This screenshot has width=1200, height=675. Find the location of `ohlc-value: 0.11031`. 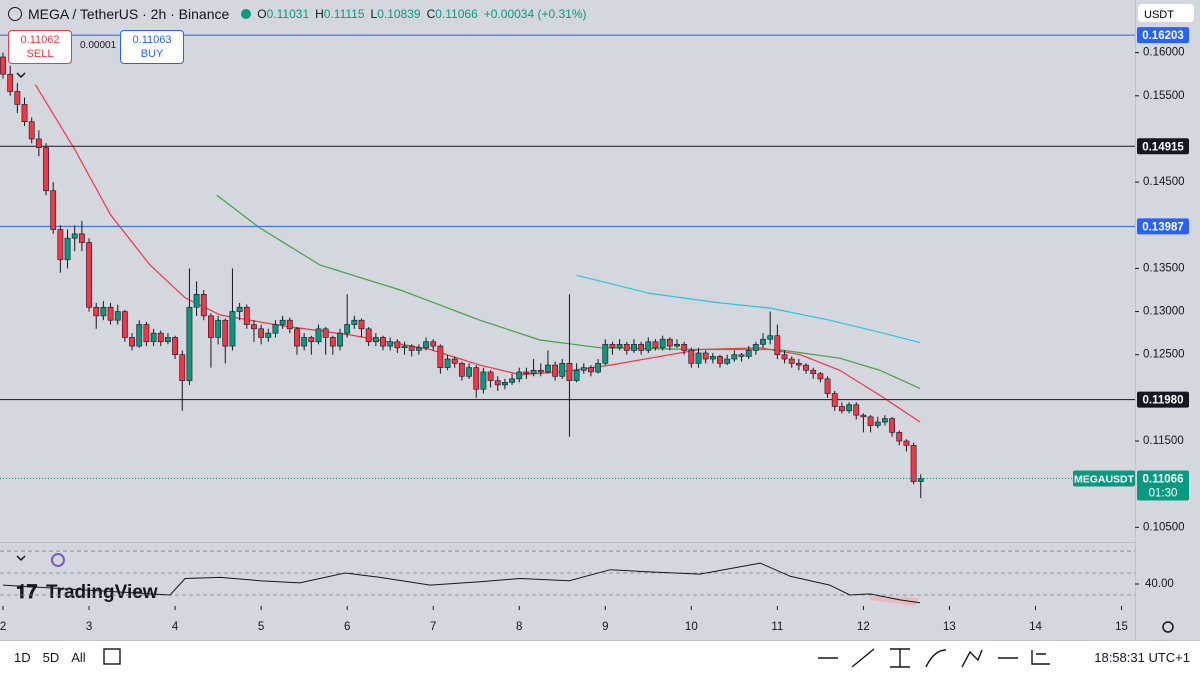

ohlc-value: 0.11031 is located at coordinates (288, 14).